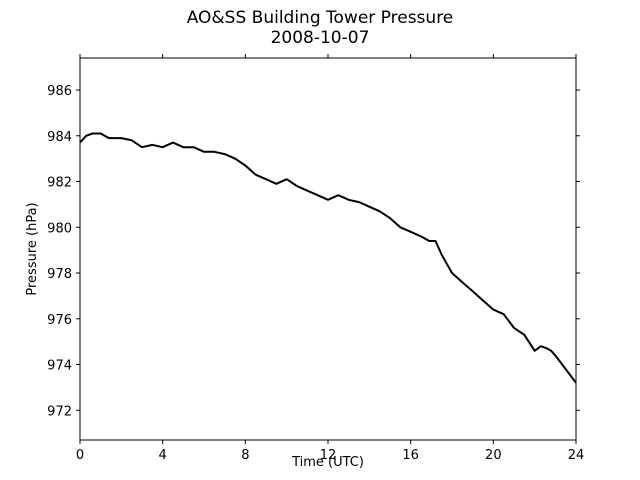 The width and height of the screenshot is (640, 480). Describe the element at coordinates (80, 455) in the screenshot. I see `x-tick-label: 0` at that location.